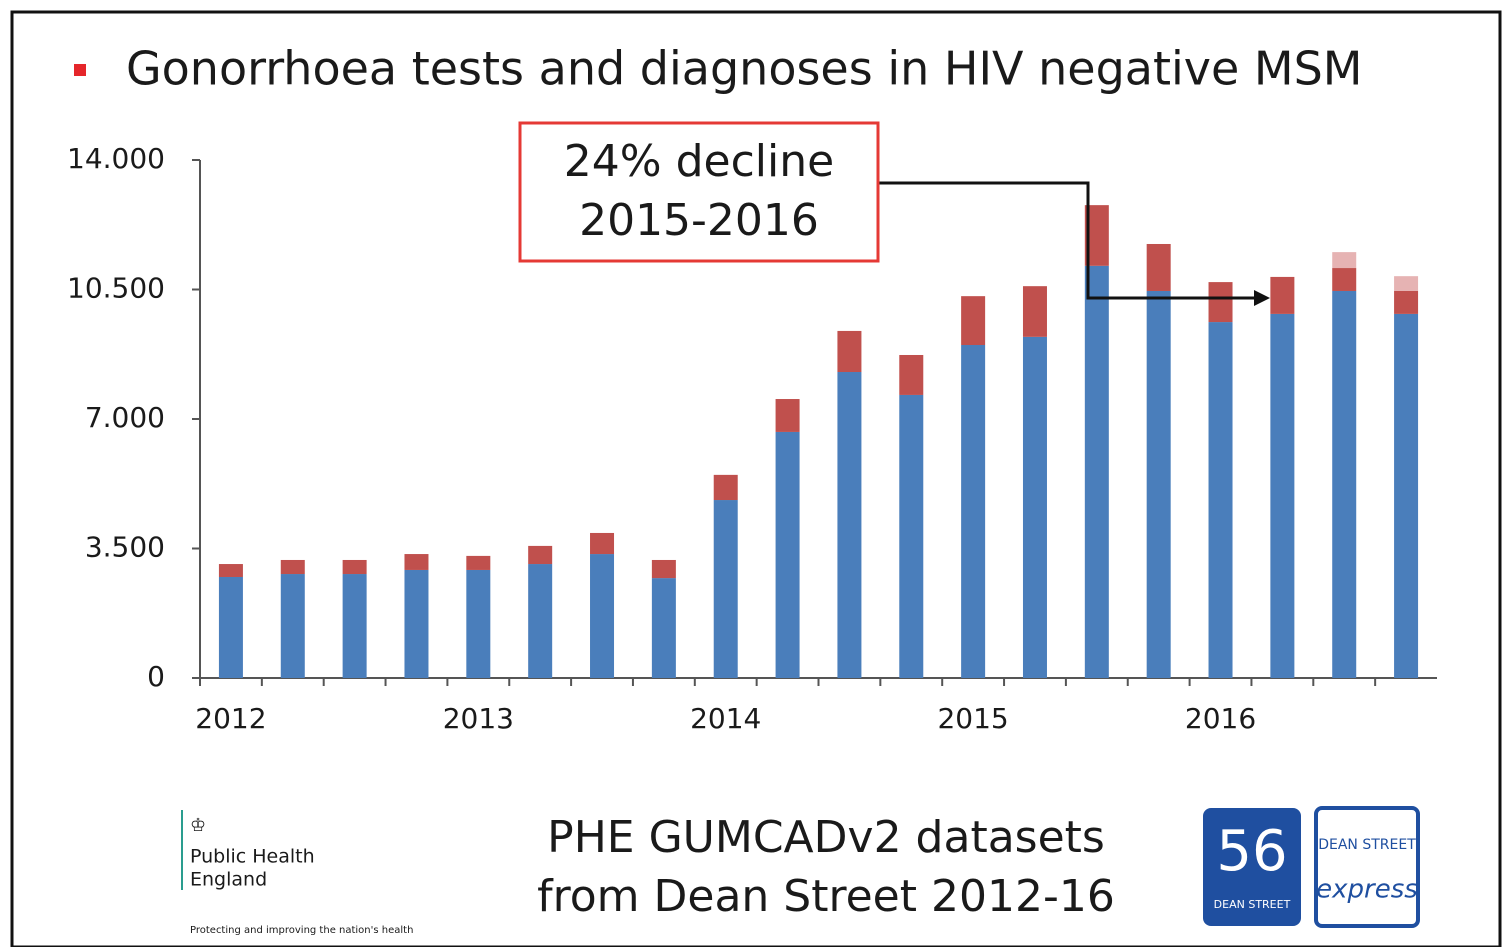 This screenshot has width=1506, height=947. I want to click on arrow, so click(1070, 240).